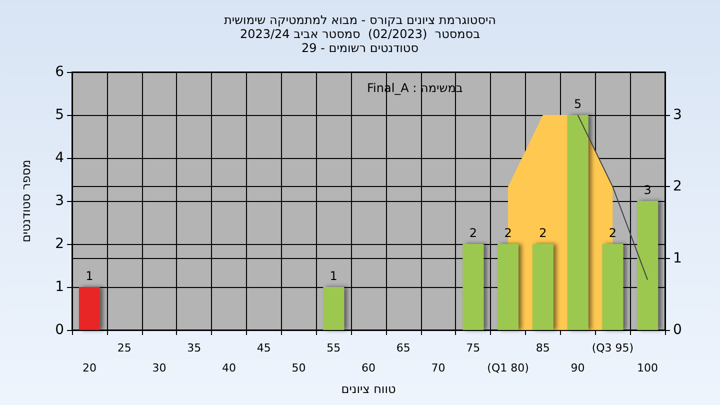 The image size is (720, 405). I want to click on y2-tick-label: 3, so click(677, 115).